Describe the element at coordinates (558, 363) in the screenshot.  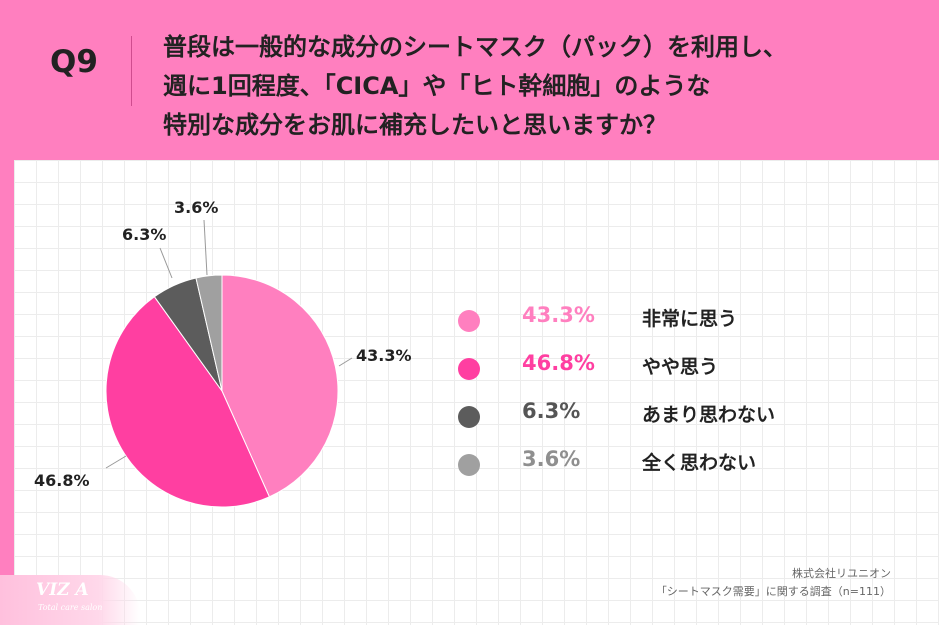
I see `legend-value: 46.8%` at that location.